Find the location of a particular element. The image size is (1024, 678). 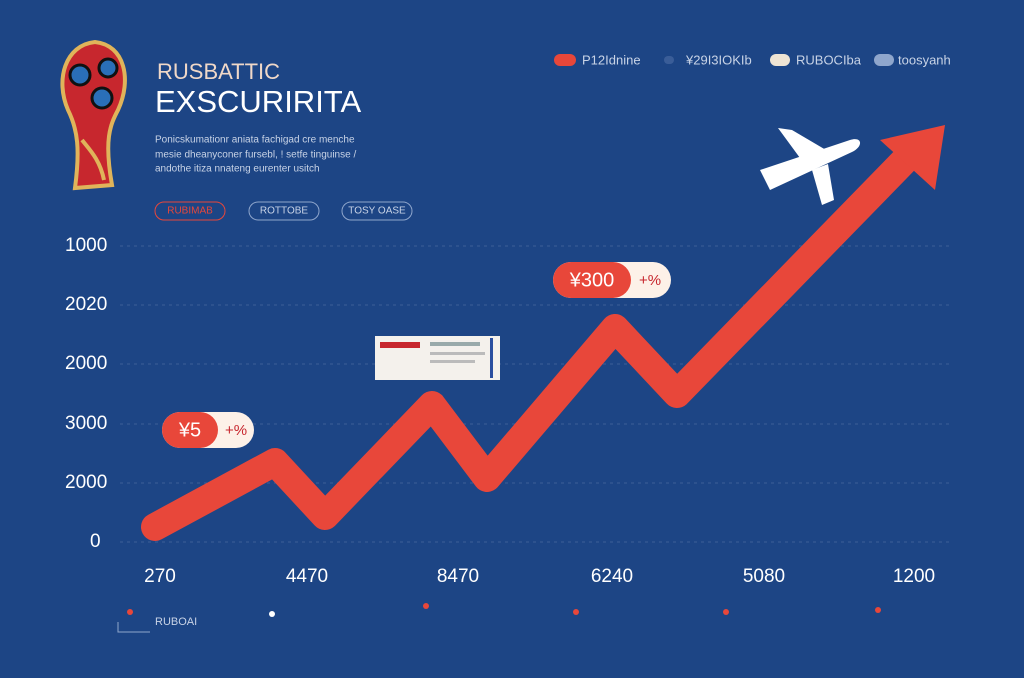

x-axis-label: 8470 is located at coordinates (458, 576).